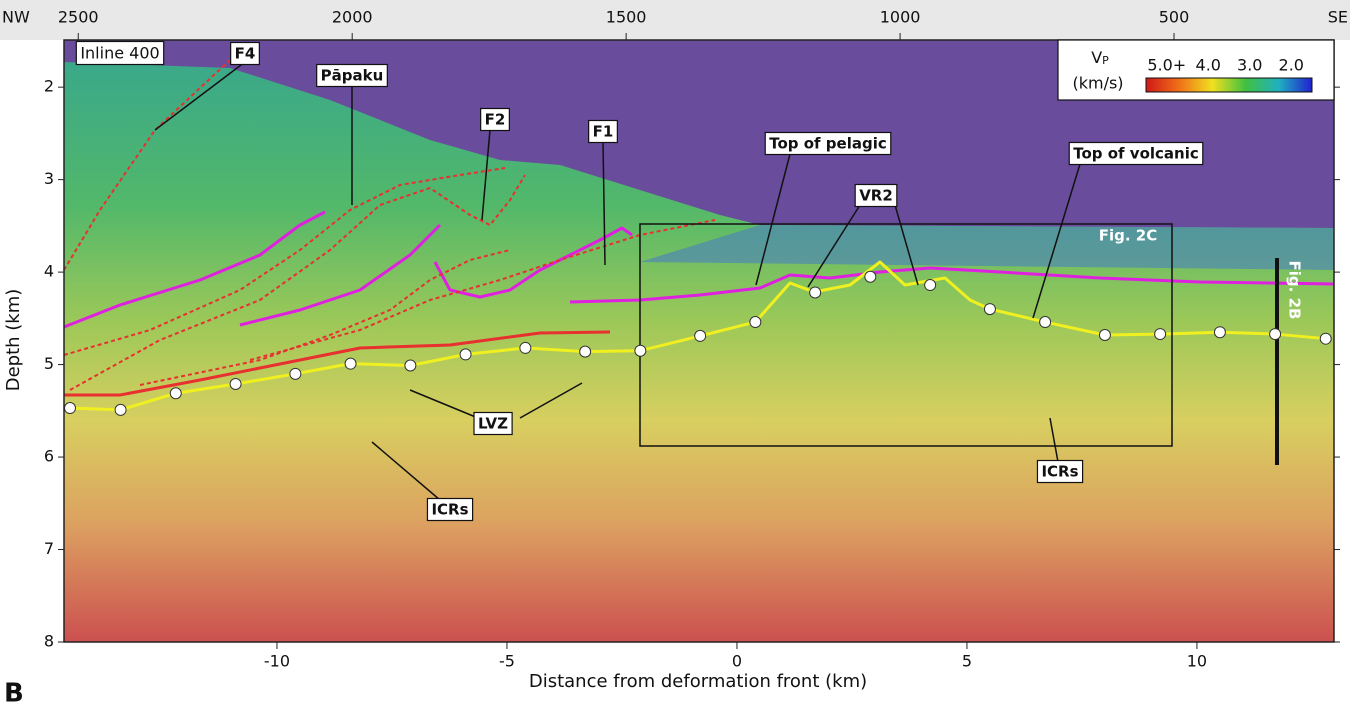 The image size is (1350, 714). What do you see at coordinates (49, 86) in the screenshot?
I see `y-tick-label: 2` at bounding box center [49, 86].